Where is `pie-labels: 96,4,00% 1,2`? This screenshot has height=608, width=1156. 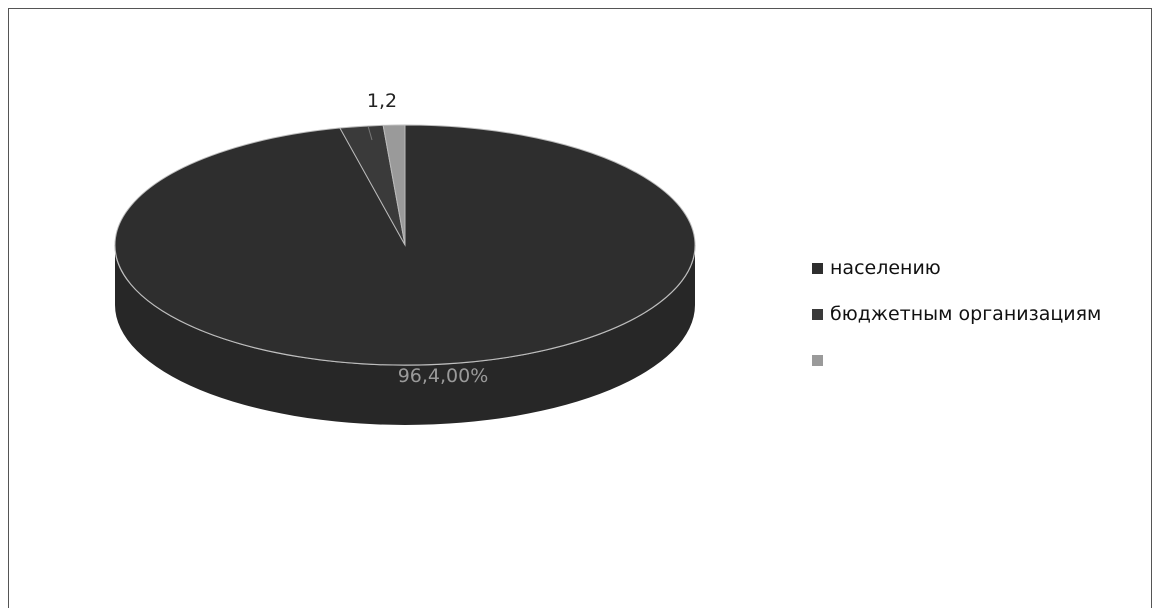 pie-labels: 96,4,00% 1,2 is located at coordinates (427, 238).